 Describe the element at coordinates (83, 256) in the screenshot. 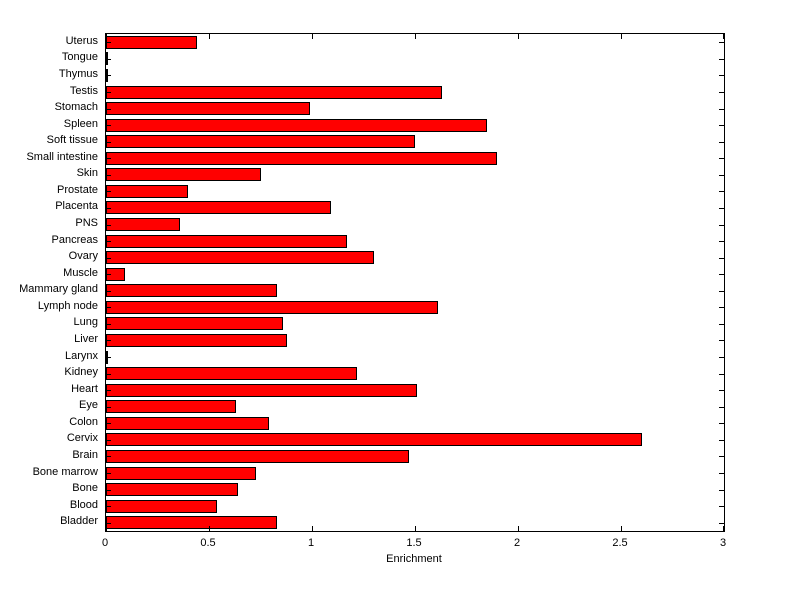

I see `category-label: Ovary` at that location.